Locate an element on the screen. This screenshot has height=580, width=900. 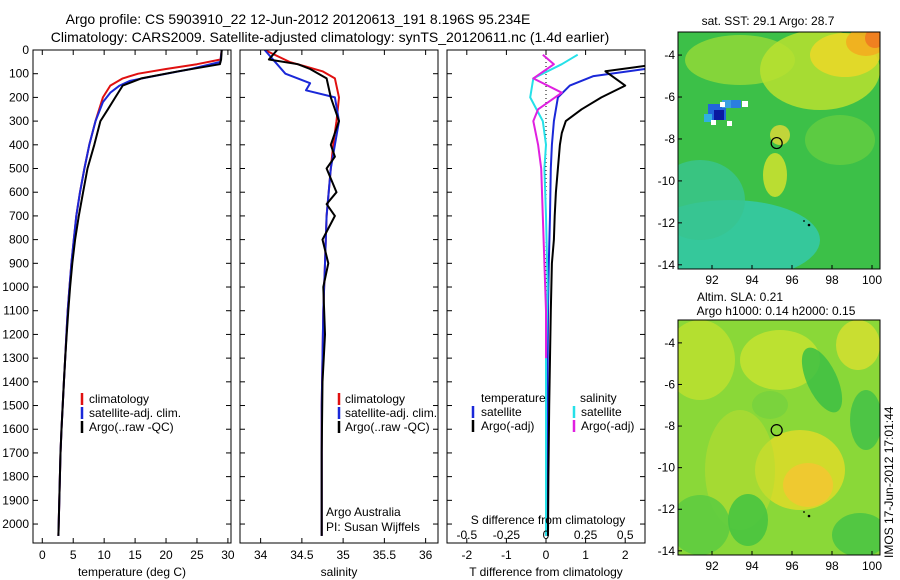
sst-map-panel: sat. SST: 29.1 Argo: 28.7 9 is located at coordinates (770, 150).